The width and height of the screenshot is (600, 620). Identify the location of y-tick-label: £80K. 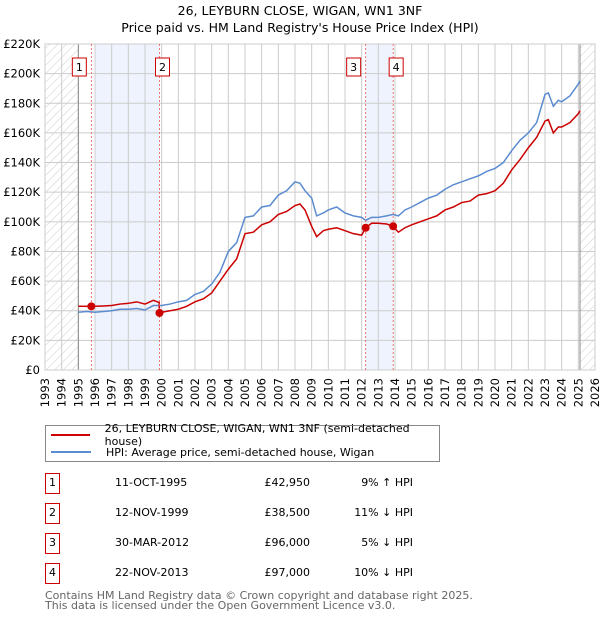
(26, 251).